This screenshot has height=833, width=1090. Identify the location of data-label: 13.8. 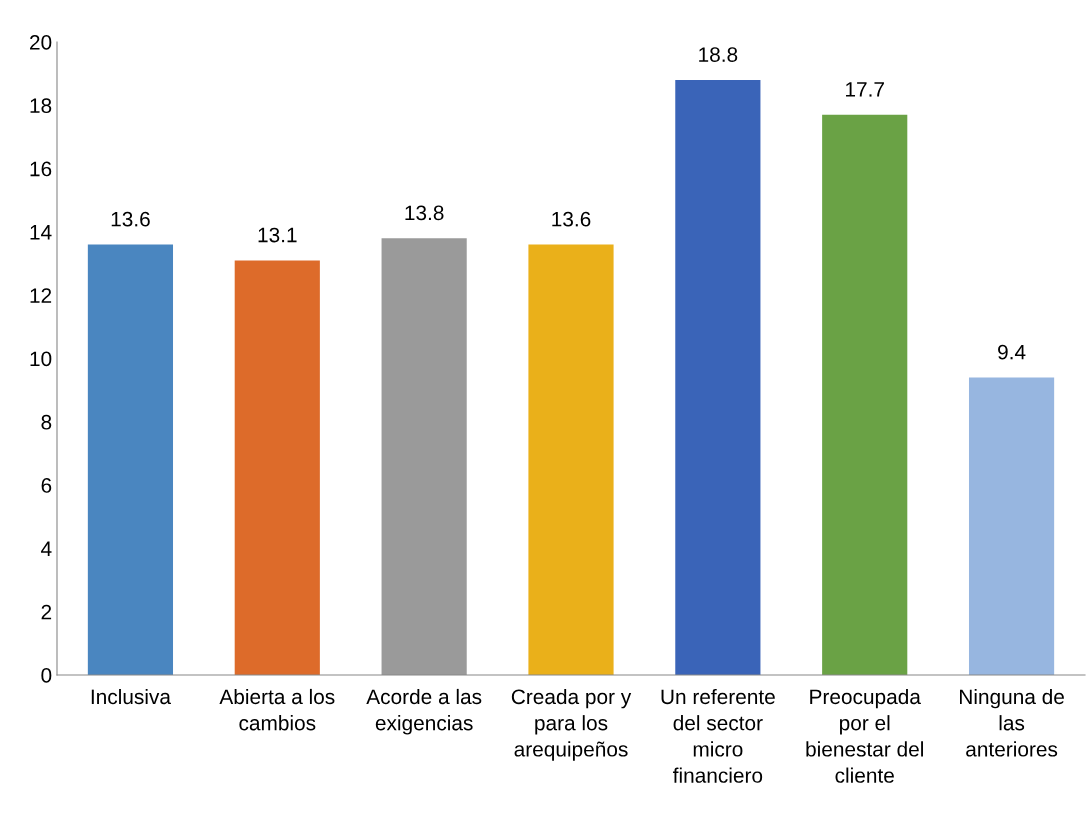
(424, 213).